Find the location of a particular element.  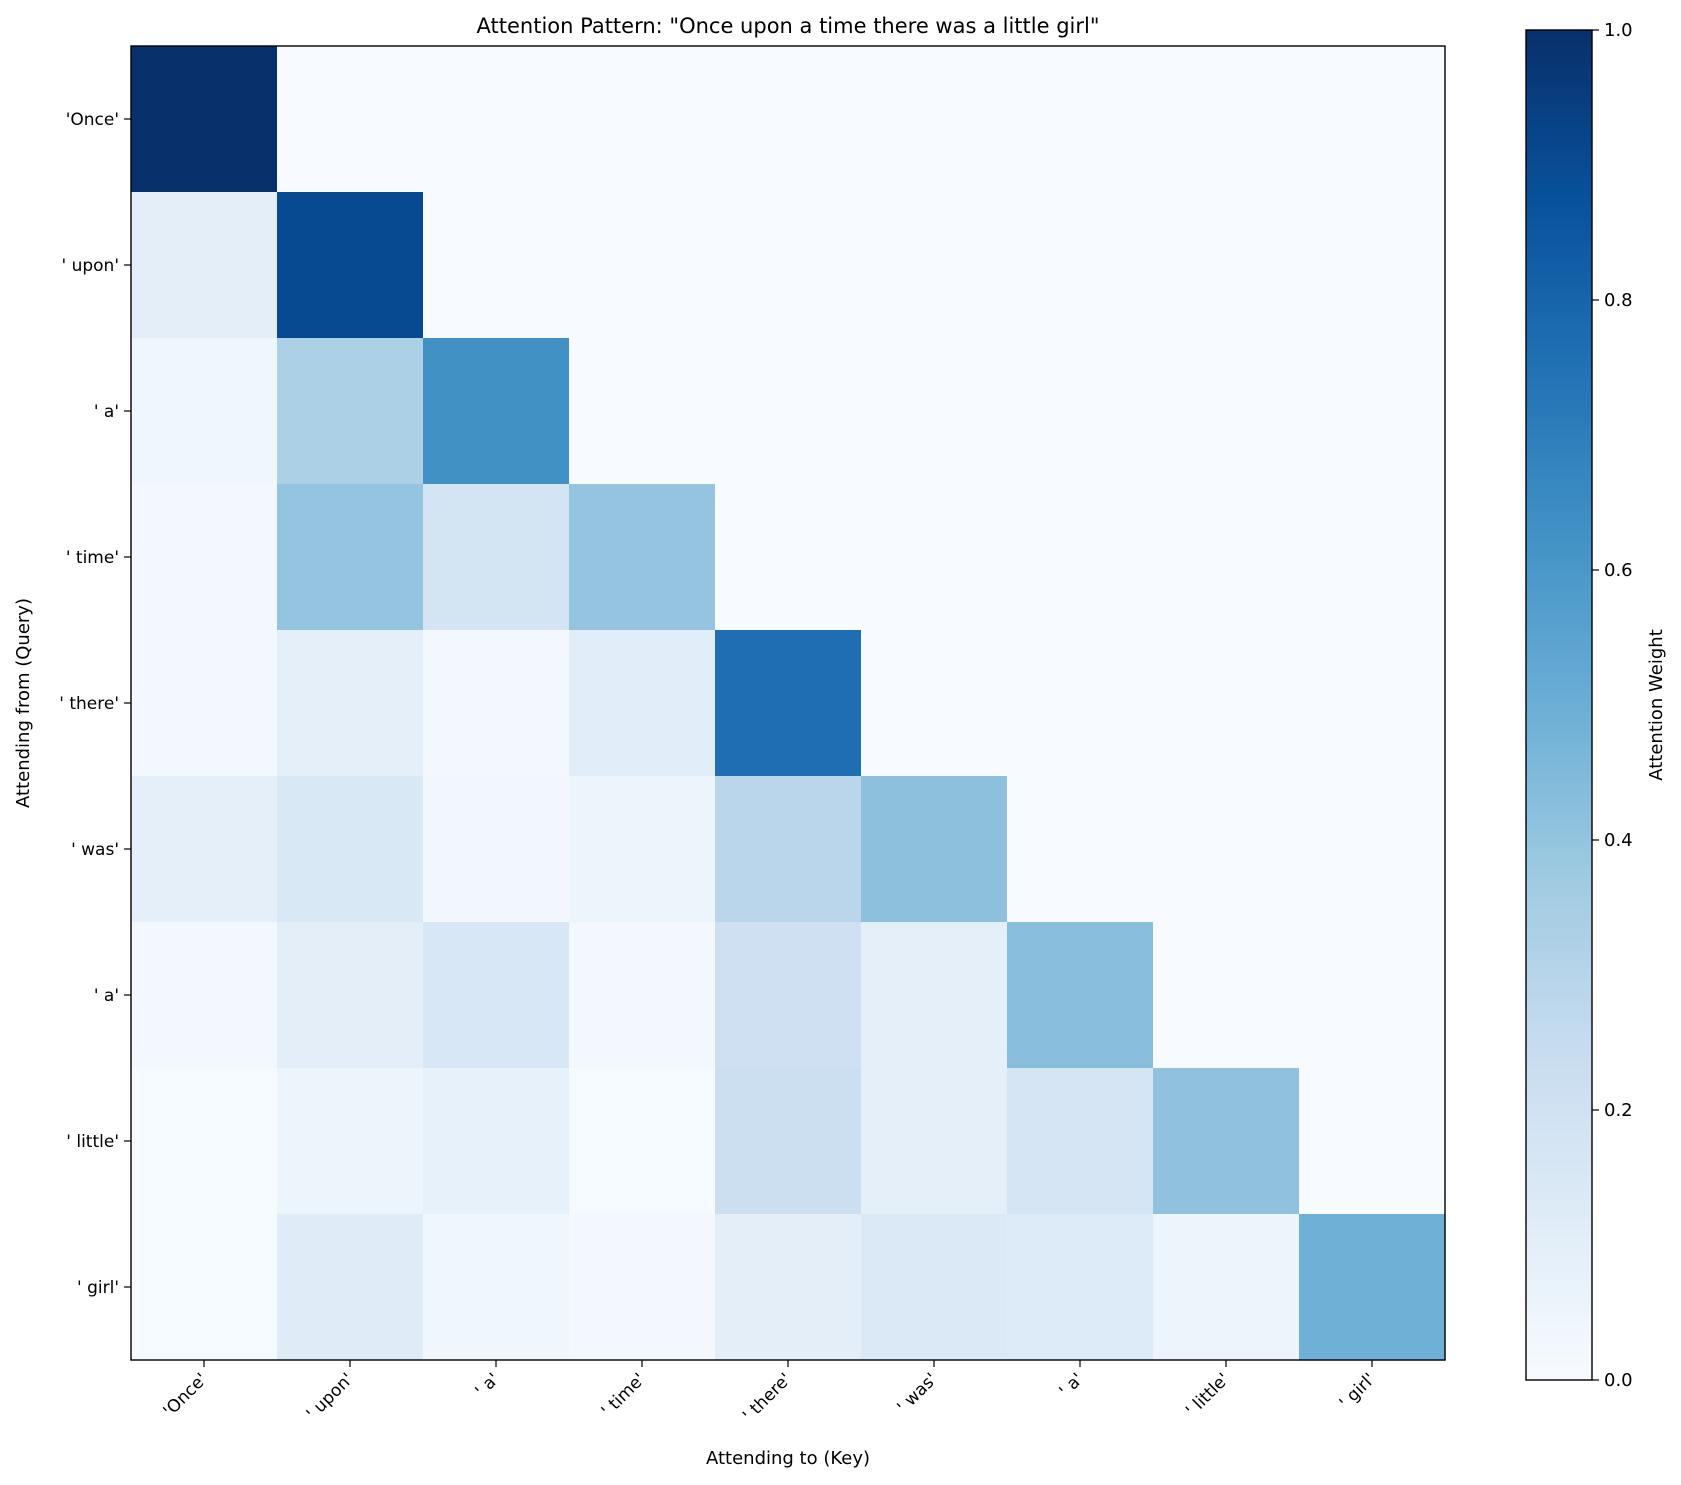

y-tick-label: ' a' is located at coordinates (106, 412).